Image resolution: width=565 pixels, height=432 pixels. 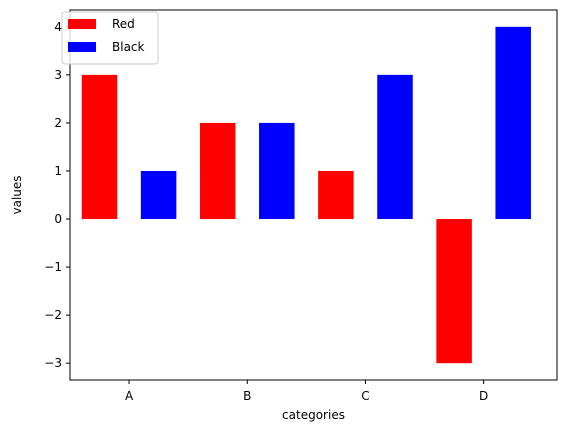 What do you see at coordinates (53, 363) in the screenshot?
I see `y-tick-label: −3` at bounding box center [53, 363].